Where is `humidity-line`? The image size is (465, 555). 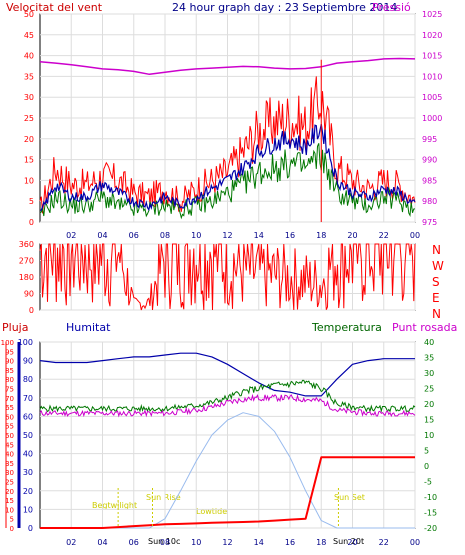
humidity-line is located at coordinates (227, 374).